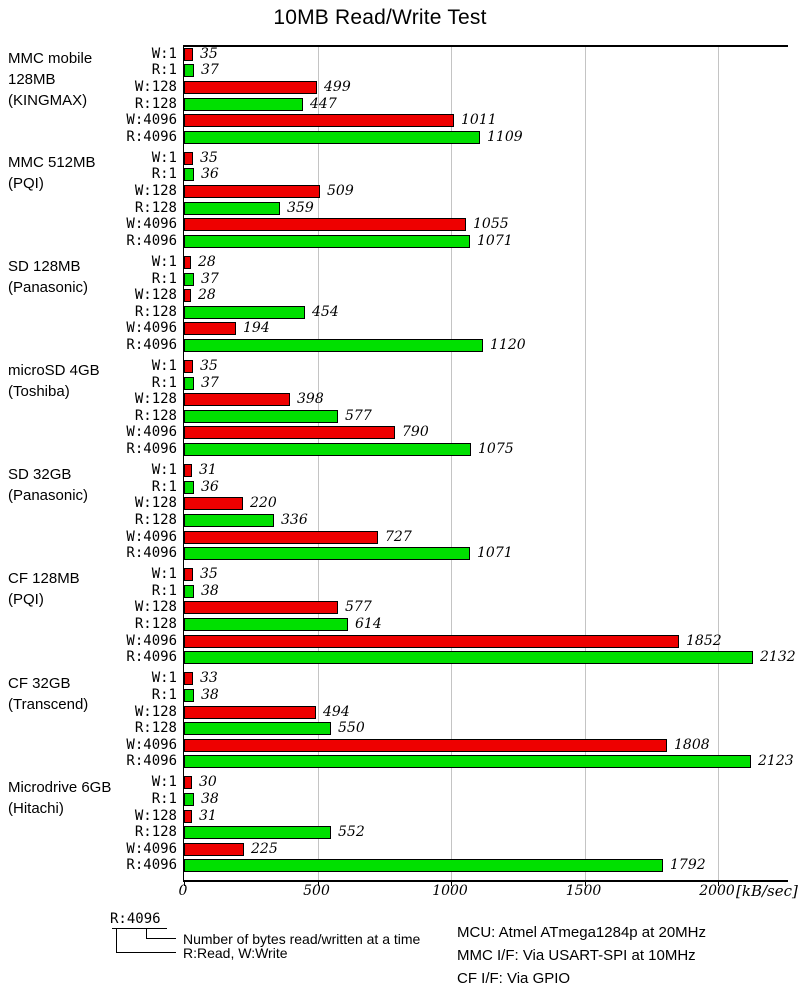 This screenshot has width=800, height=1003. Describe the element at coordinates (400, 137) in the screenshot. I see `bar-row: R:4096 1109` at that location.